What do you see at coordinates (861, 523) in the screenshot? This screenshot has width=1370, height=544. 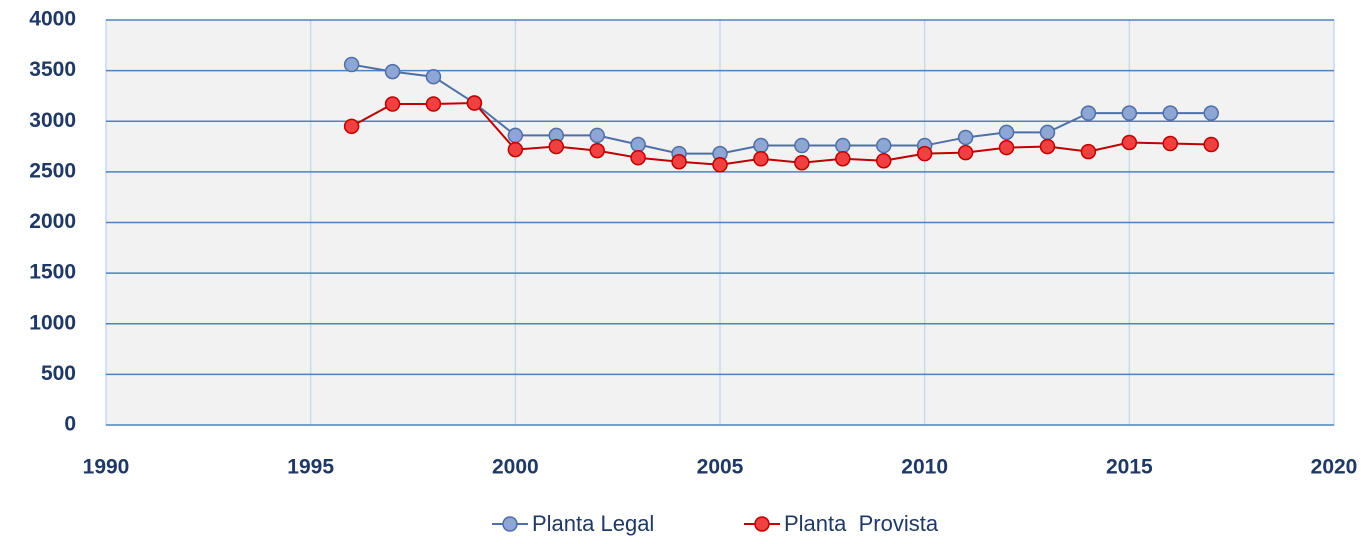 I see `legend-label: Planta Provista` at bounding box center [861, 523].